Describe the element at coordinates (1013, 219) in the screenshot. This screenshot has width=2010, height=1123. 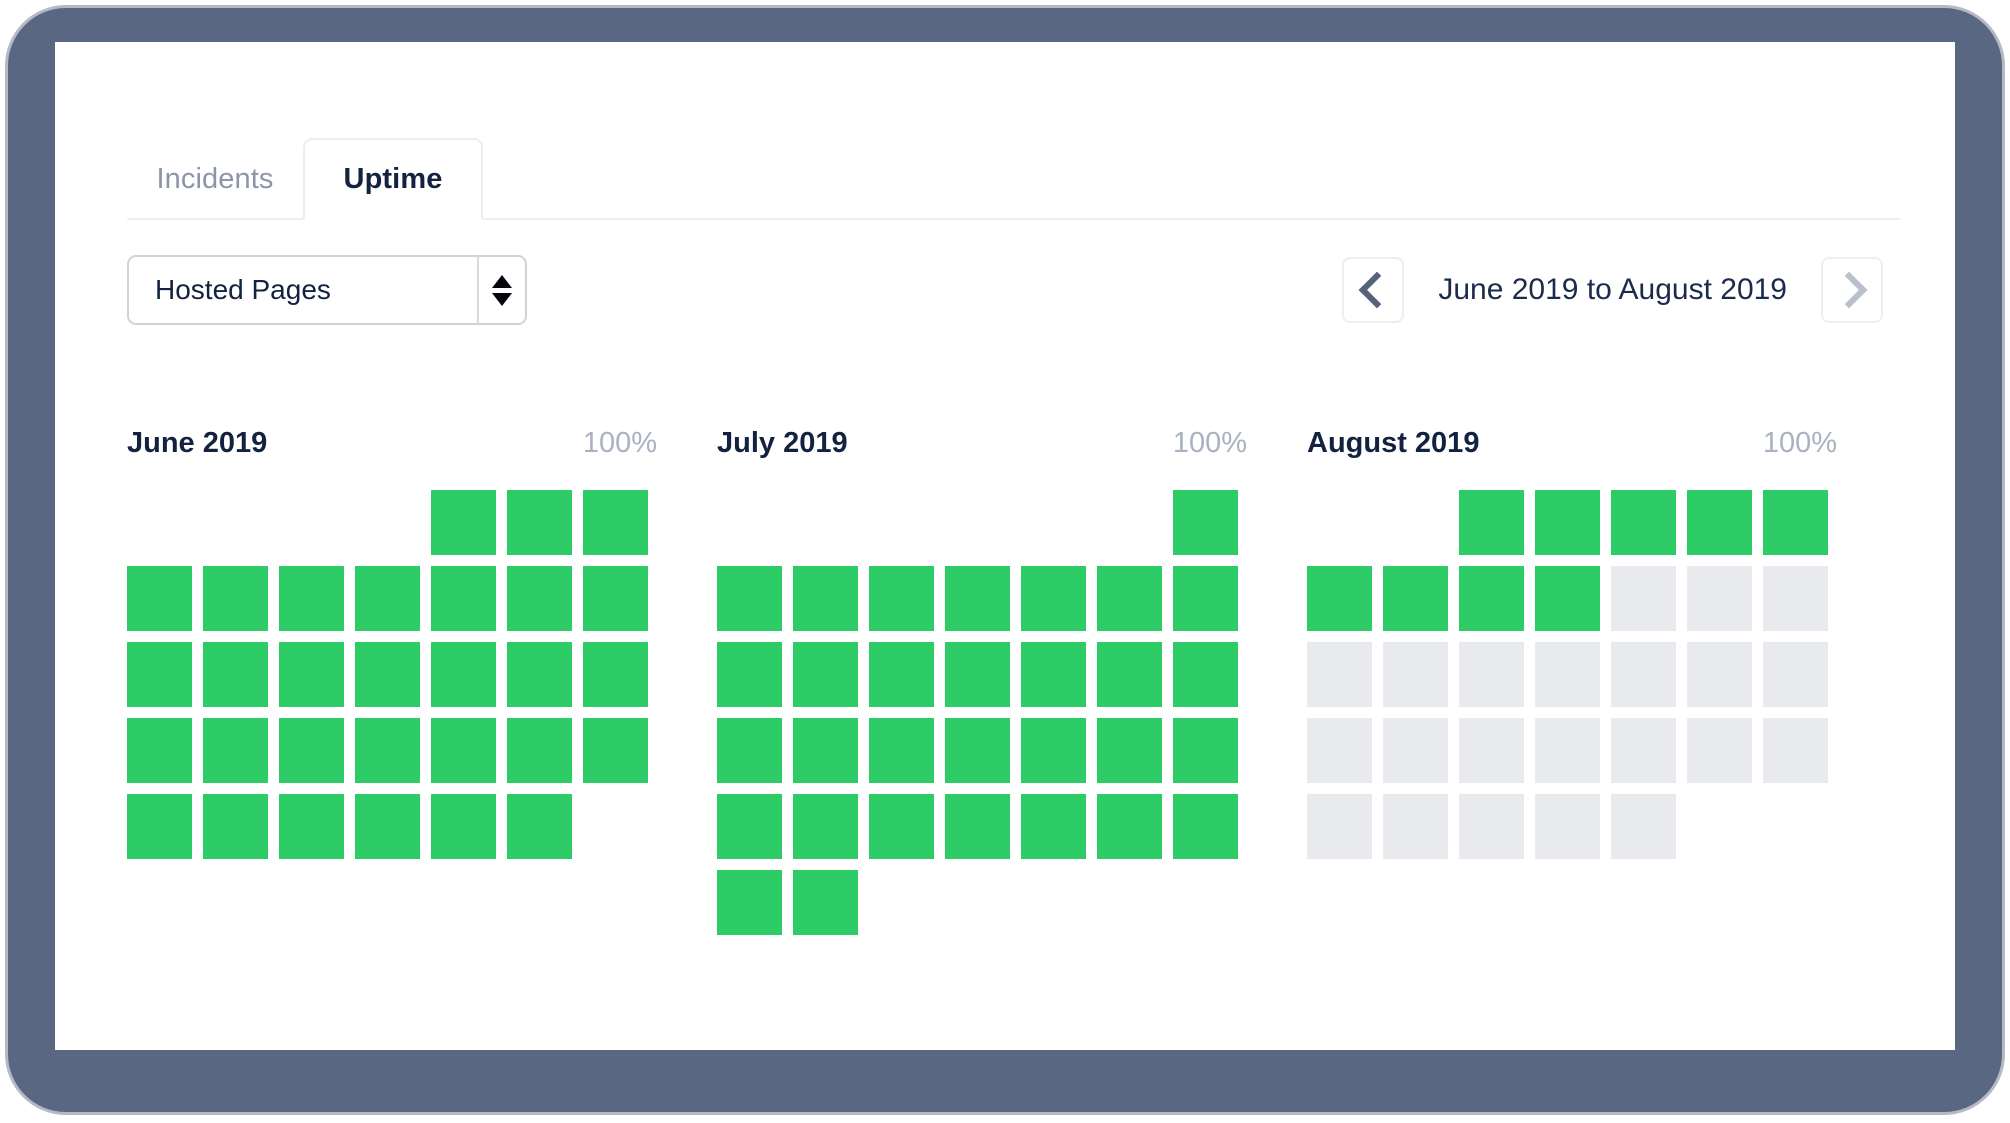
I see `tab-bar-rule` at that location.